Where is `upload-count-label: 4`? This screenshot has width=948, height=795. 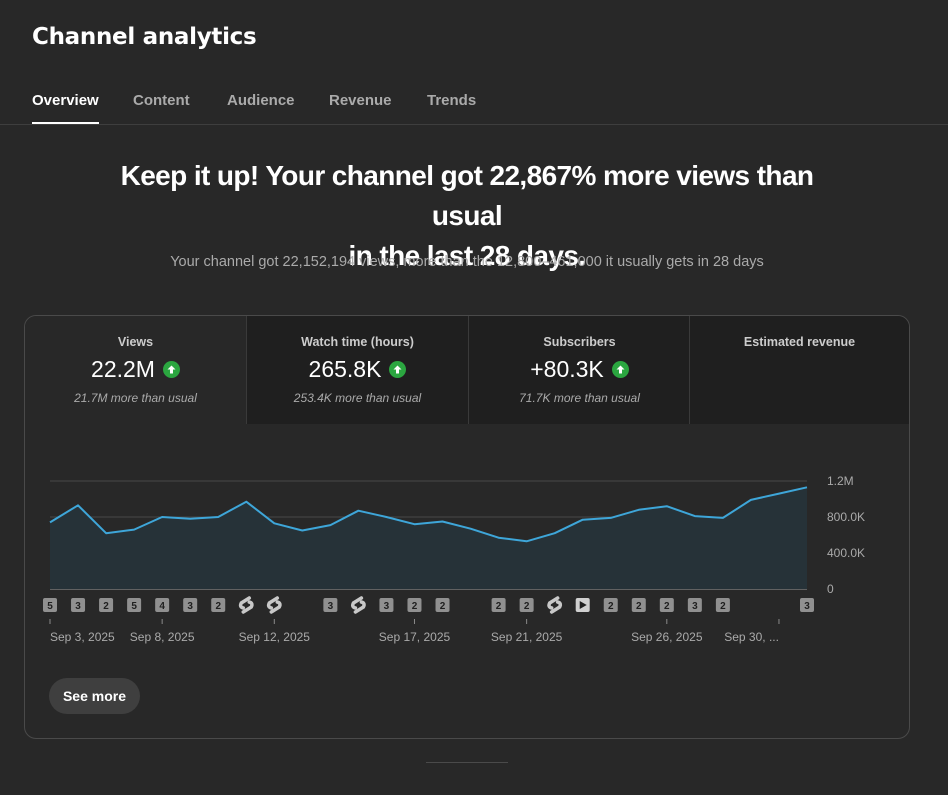
upload-count-label: 4 is located at coordinates (162, 606).